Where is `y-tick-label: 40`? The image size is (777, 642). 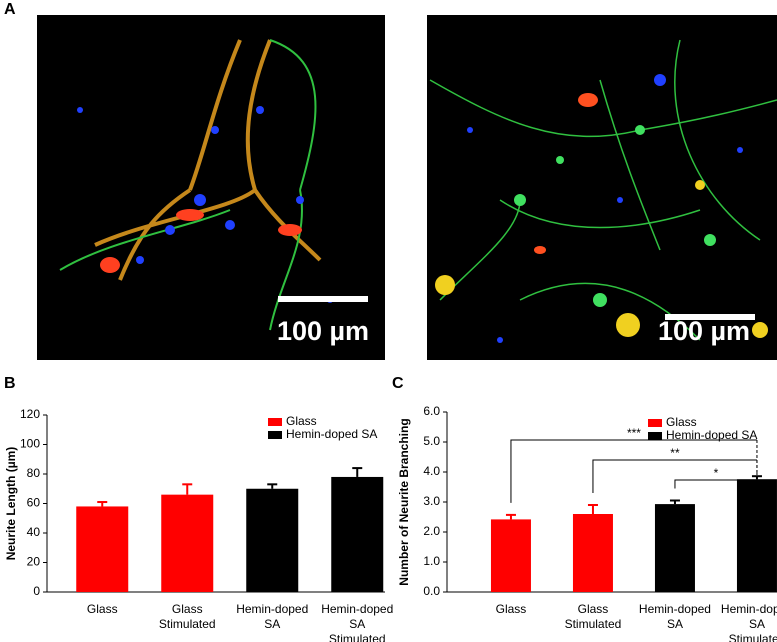 y-tick-label: 40 is located at coordinates (34, 532).